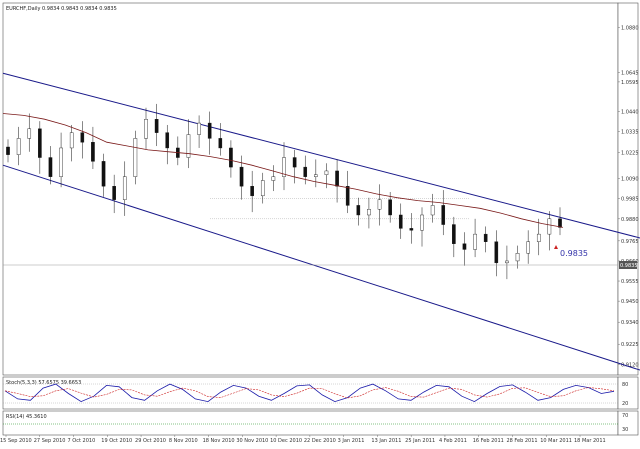 Image resolution: width=640 pixels, height=449 pixels. I want to click on stoch-signal-line, so click(309, 393).